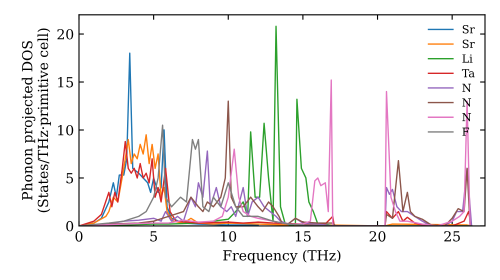 This screenshot has height=280, width=500. What do you see at coordinates (66, 82) in the screenshot?
I see `y-tick-label: 15` at bounding box center [66, 82].